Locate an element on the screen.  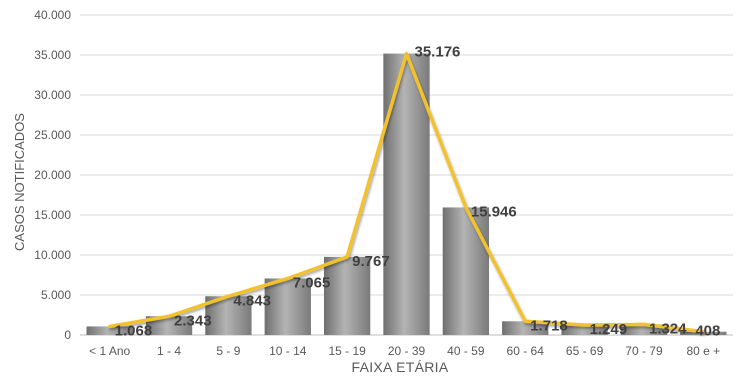
x-tick-label: < 1 Ano is located at coordinates (109, 351).